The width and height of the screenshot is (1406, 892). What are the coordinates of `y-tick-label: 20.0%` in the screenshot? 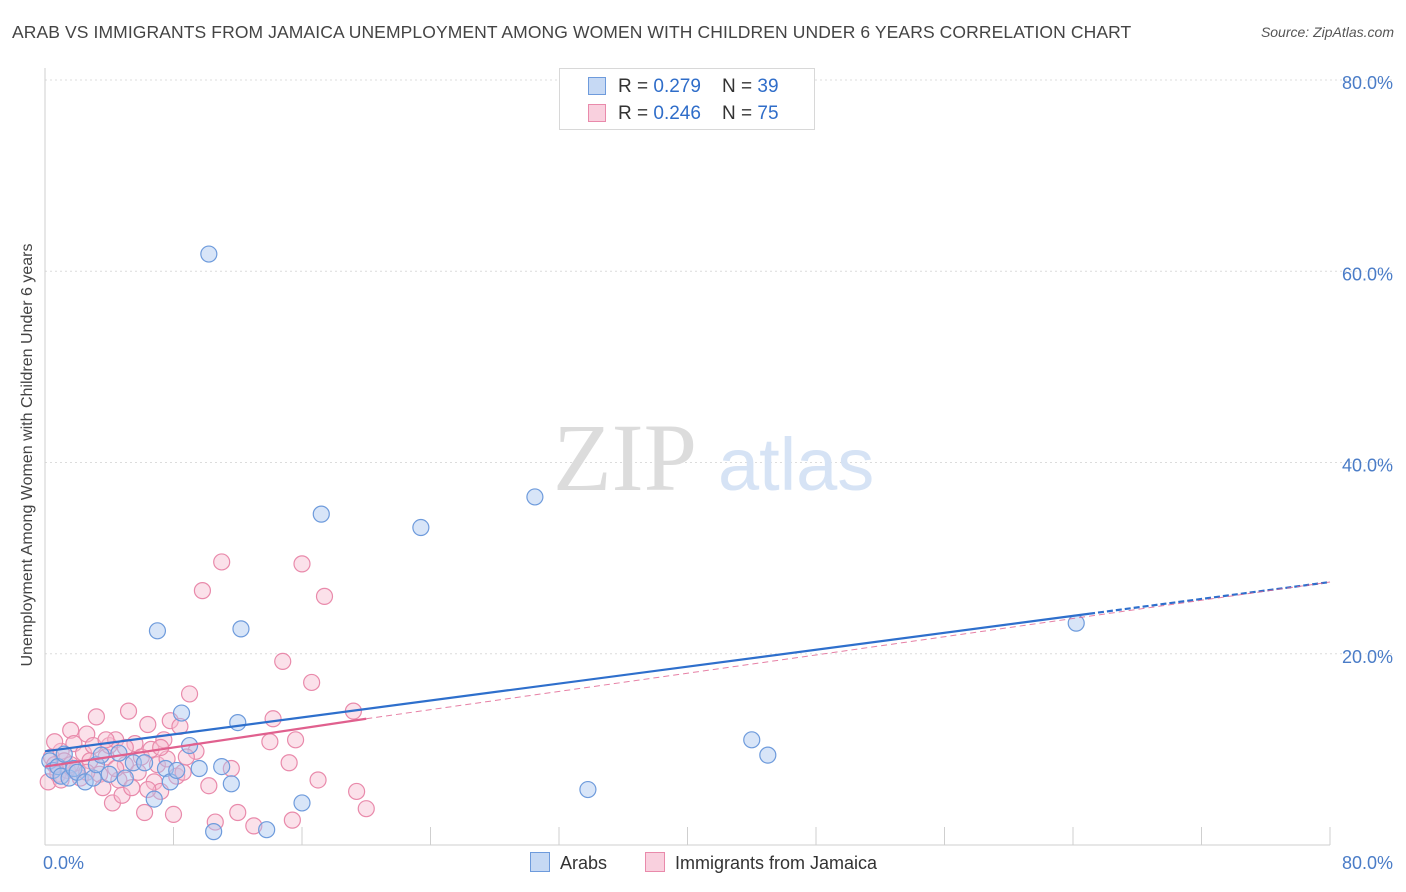 It's located at (1367, 657).